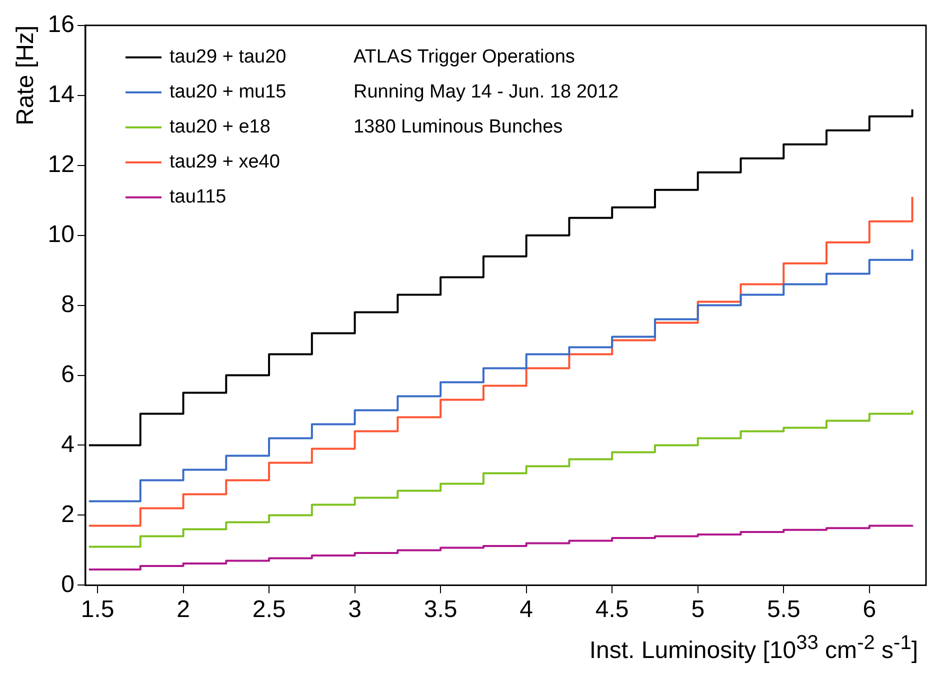  I want to click on x-tick-label: 6, so click(869, 610).